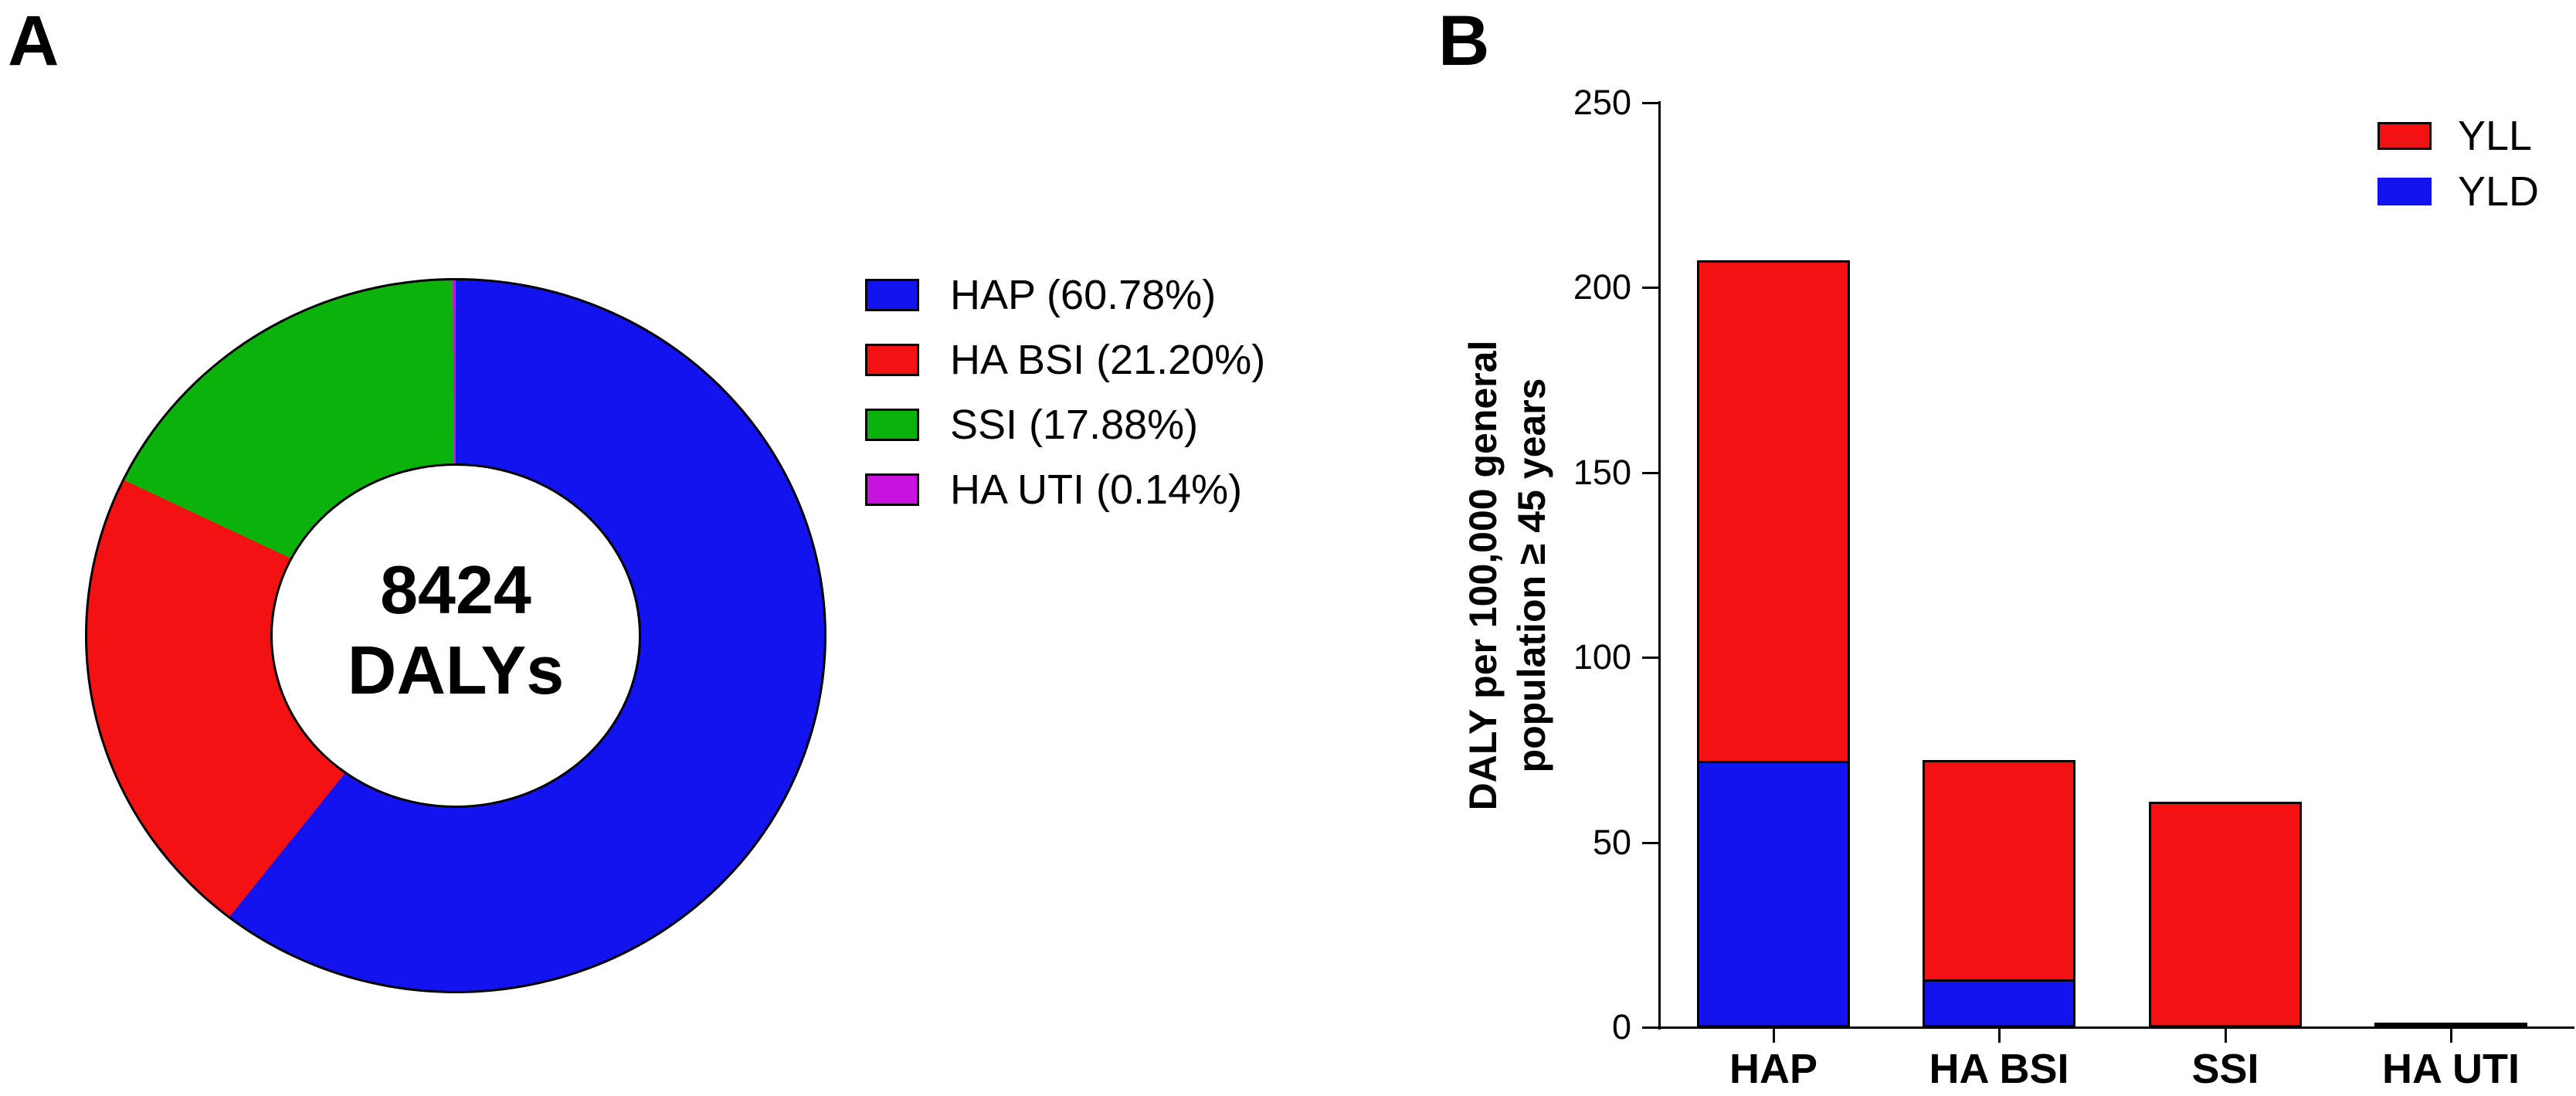  Describe the element at coordinates (2450, 1025) in the screenshot. I see `bar-segment-yld-ha-uti` at that location.